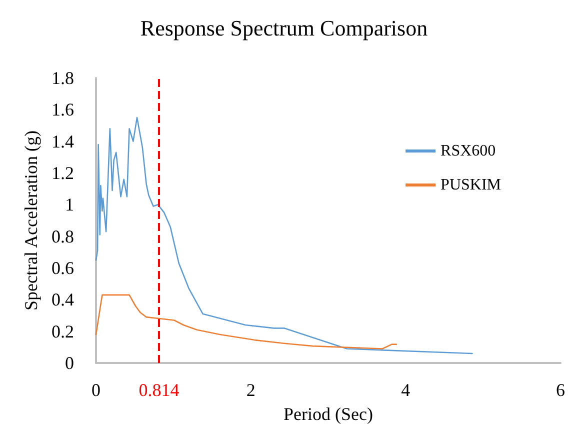  What do you see at coordinates (96, 390) in the screenshot?
I see `x-tick-label: 0` at bounding box center [96, 390].